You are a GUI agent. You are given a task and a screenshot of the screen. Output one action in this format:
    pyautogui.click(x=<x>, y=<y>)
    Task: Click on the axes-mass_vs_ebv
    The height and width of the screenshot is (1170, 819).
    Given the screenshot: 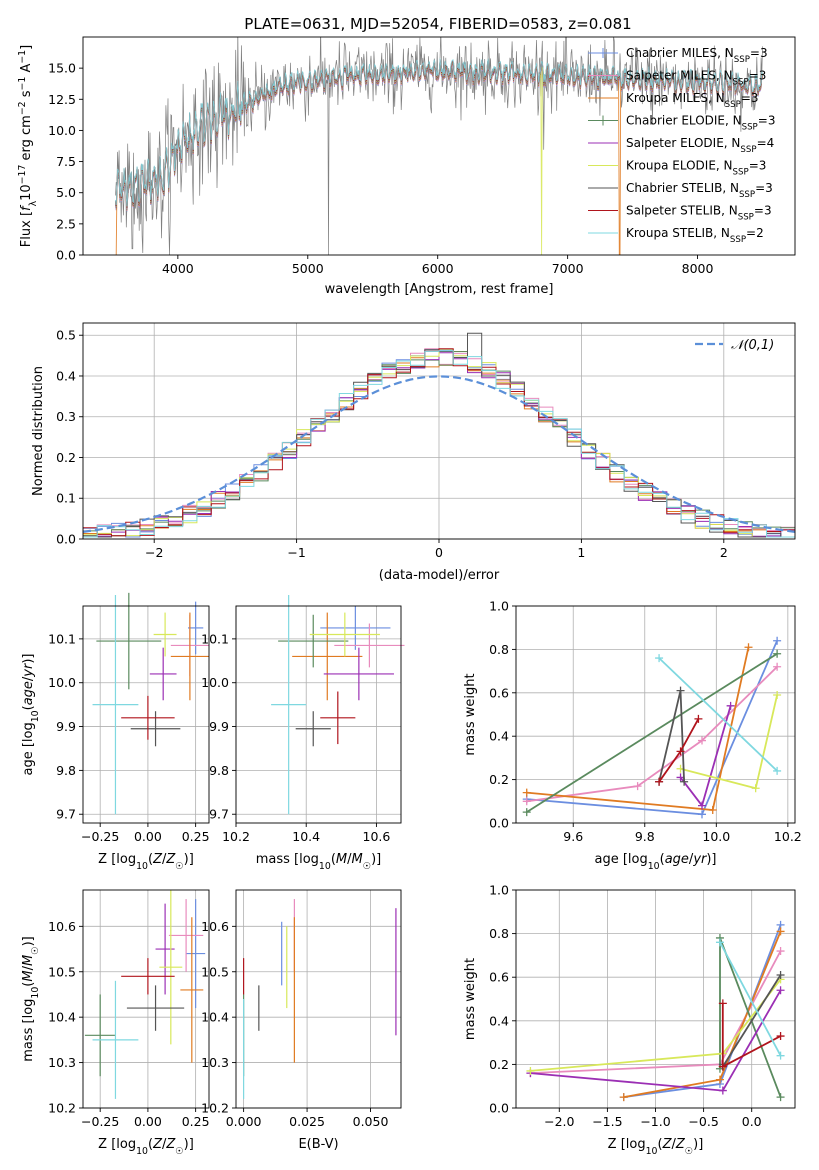 What is the action you would take?
    pyautogui.click(x=318, y=999)
    